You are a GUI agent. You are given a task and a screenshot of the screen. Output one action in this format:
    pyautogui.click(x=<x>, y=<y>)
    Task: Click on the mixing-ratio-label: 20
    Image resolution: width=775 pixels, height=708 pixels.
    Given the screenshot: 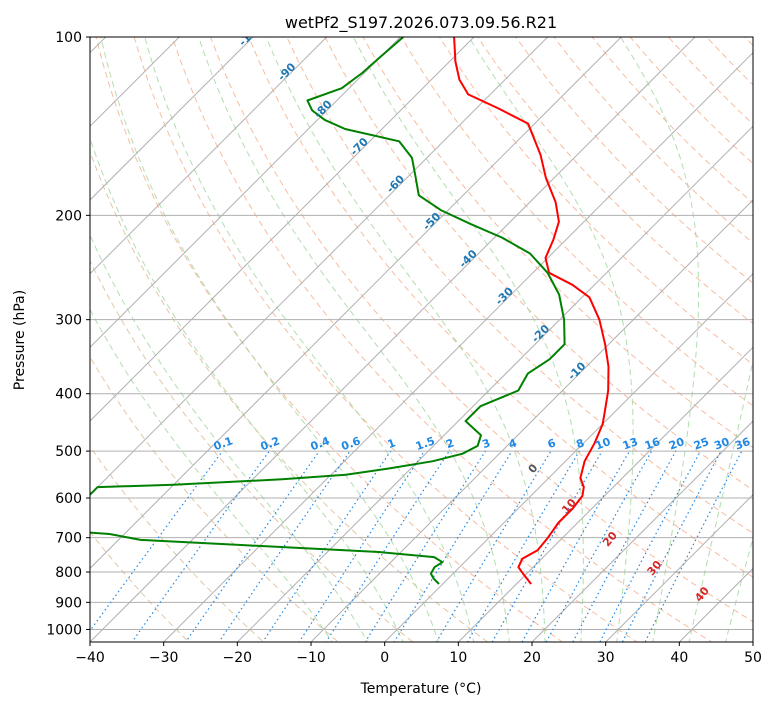 What is the action you would take?
    pyautogui.click(x=676, y=444)
    